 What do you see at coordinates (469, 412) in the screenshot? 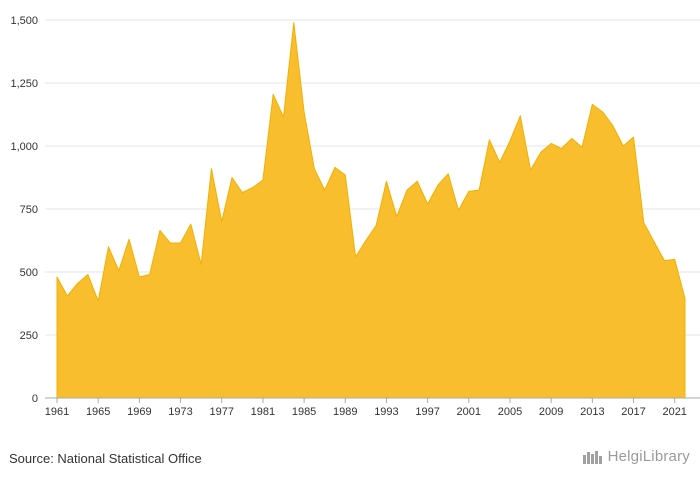
I see `x-tick-label: 2001` at bounding box center [469, 412].